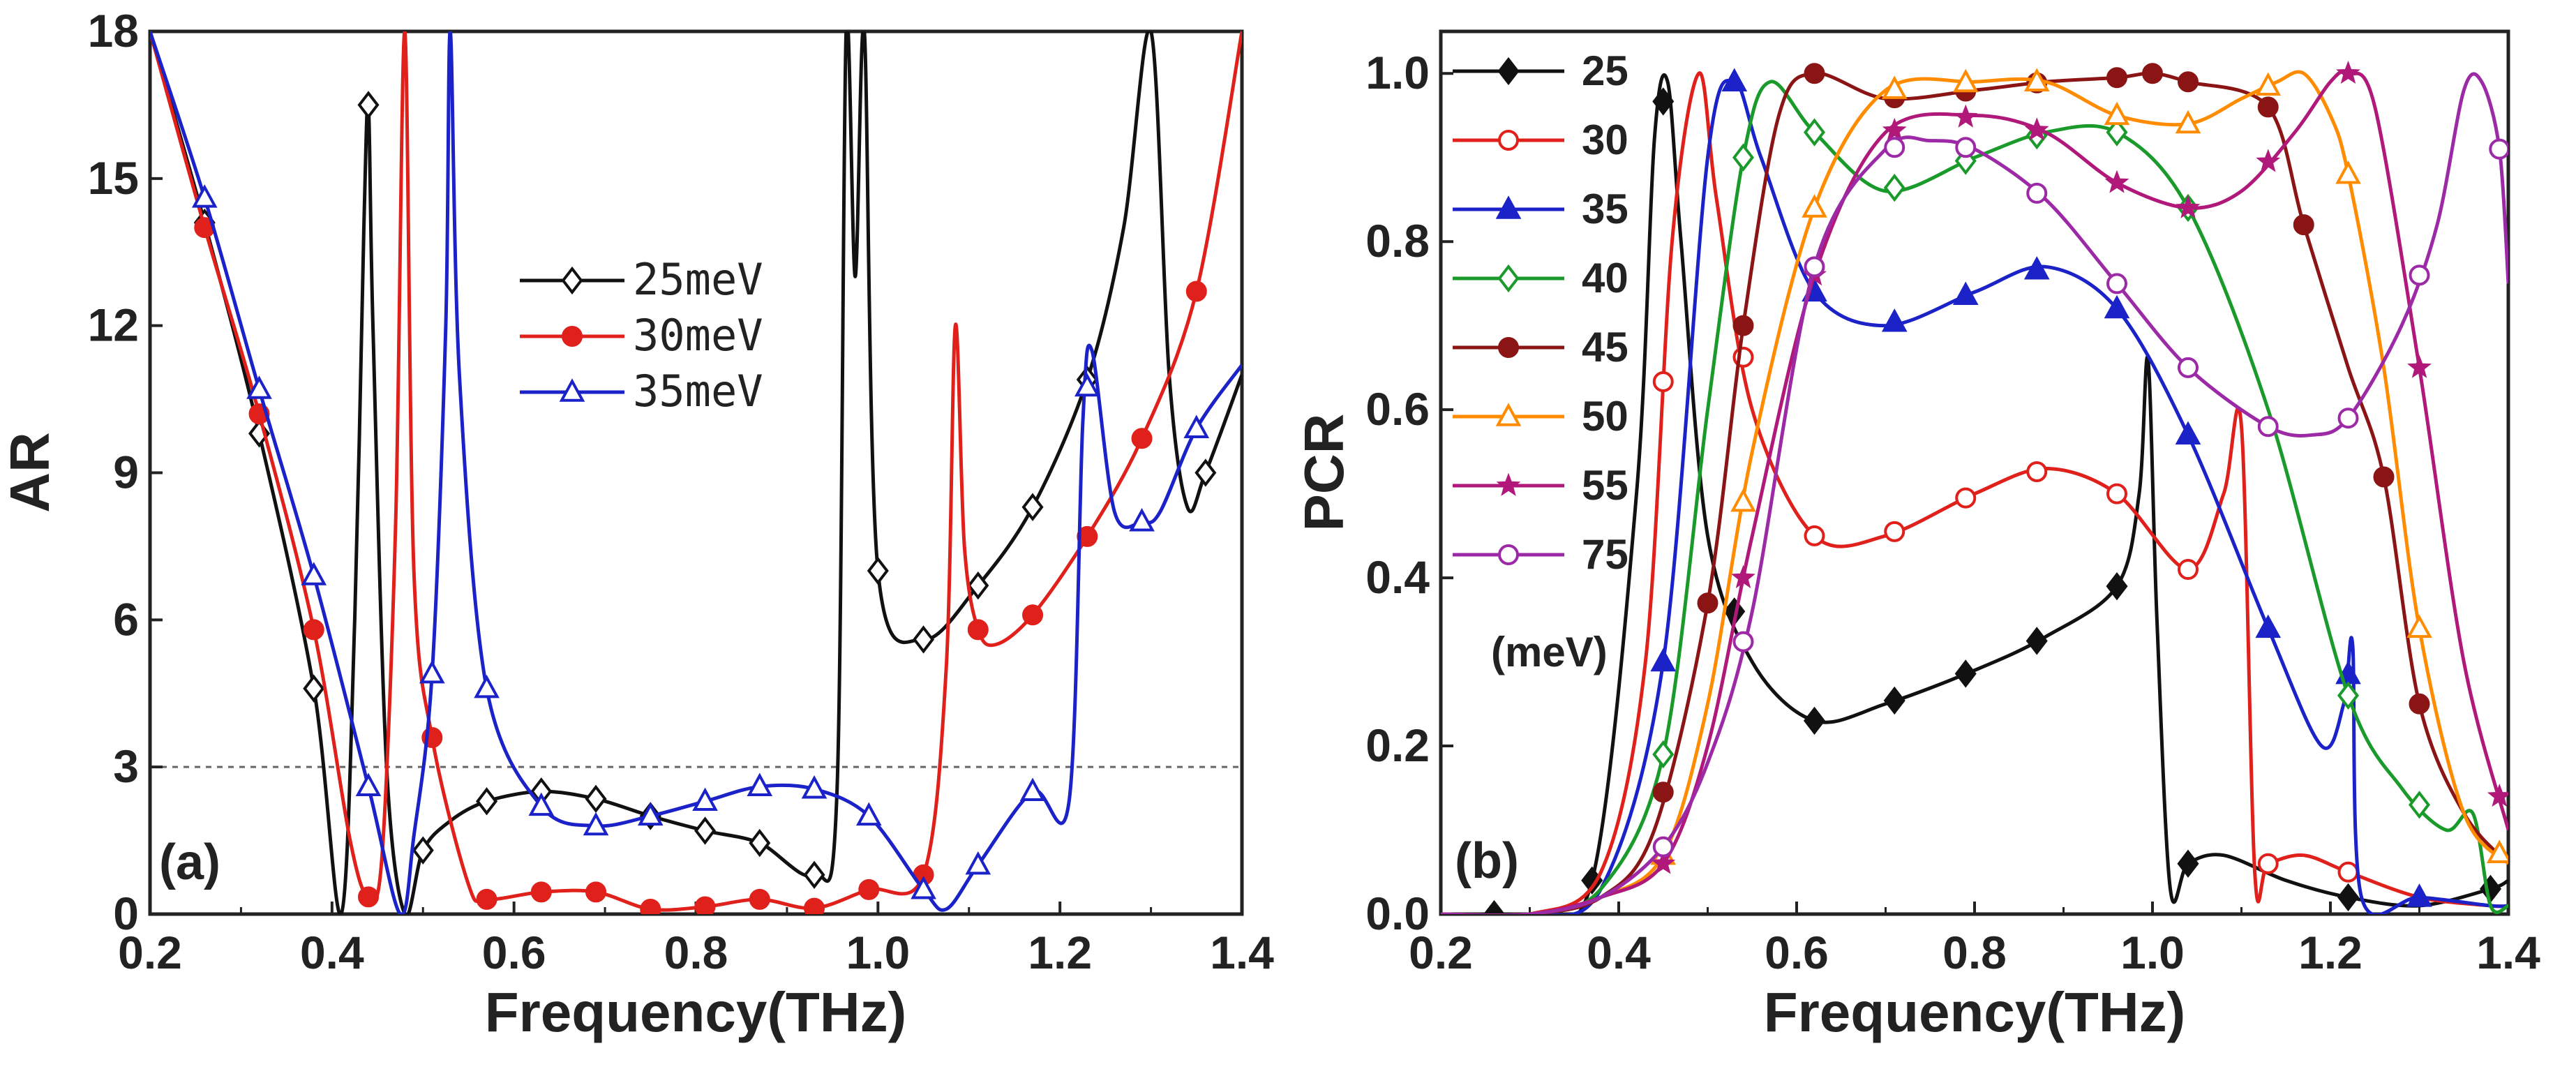  Describe the element at coordinates (1975, 1012) in the screenshot. I see `x-axis-title-b: Frequency(THz)` at that location.